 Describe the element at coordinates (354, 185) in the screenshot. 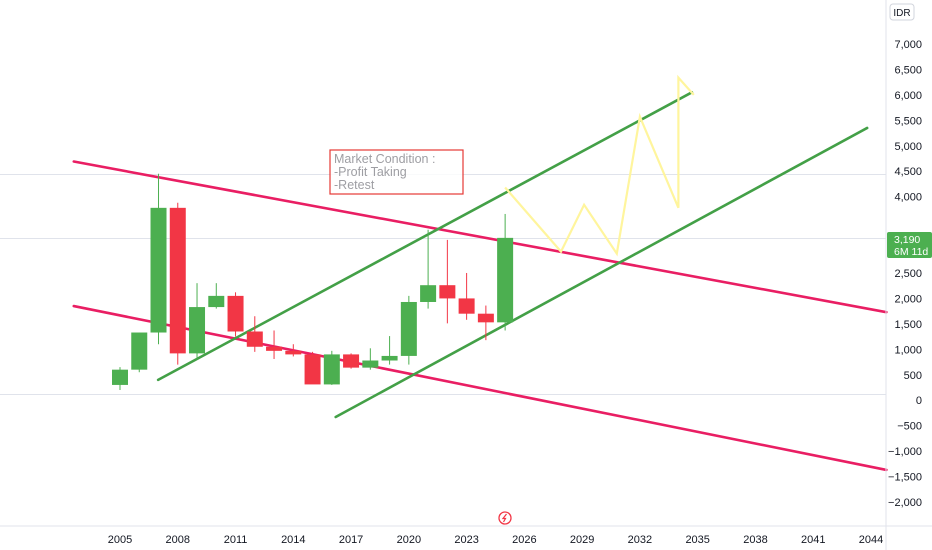

I see `annotation-line-3: -Retest` at that location.